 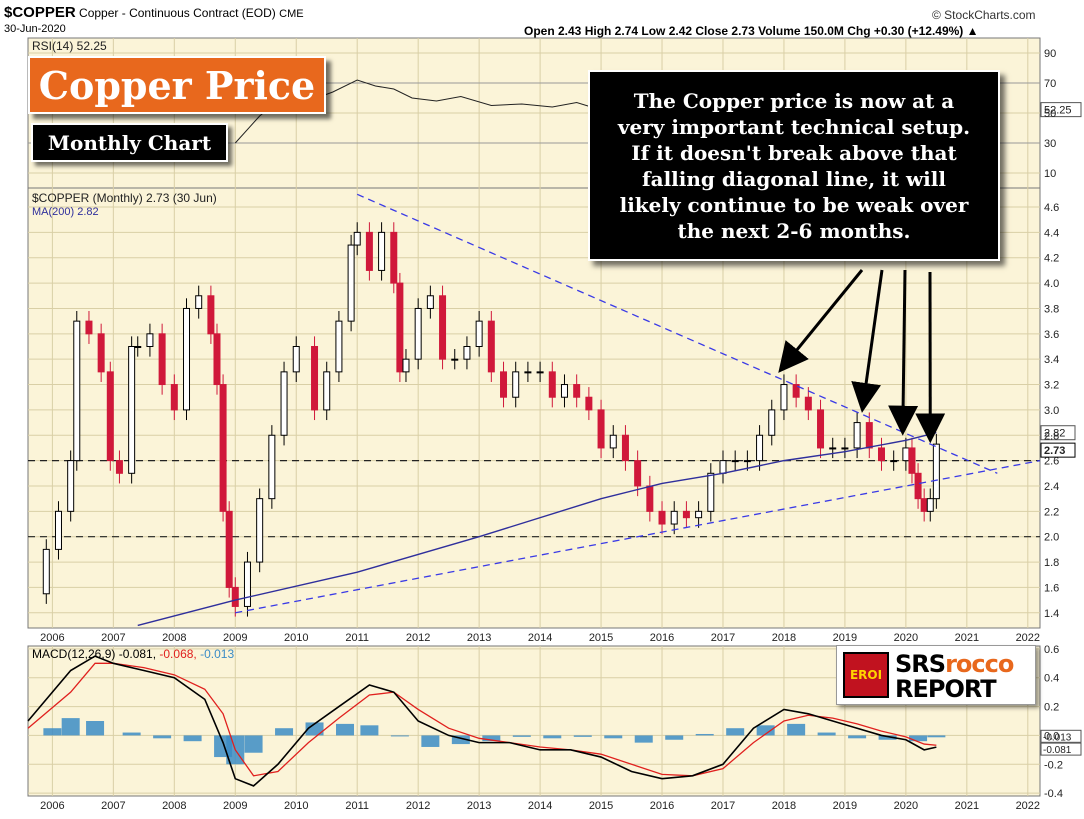 I want to click on x-tick-label: 2012, so click(x=418, y=806).